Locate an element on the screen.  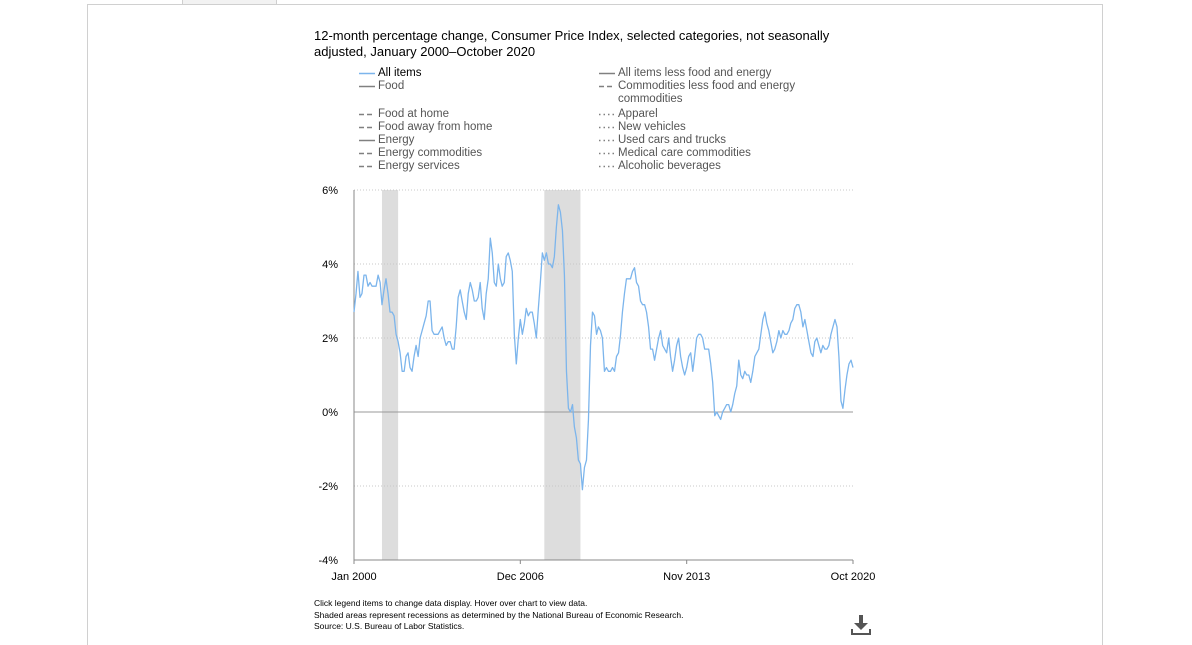
legend-item-energy-commodities: Energy commodities is located at coordinates (473, 153).